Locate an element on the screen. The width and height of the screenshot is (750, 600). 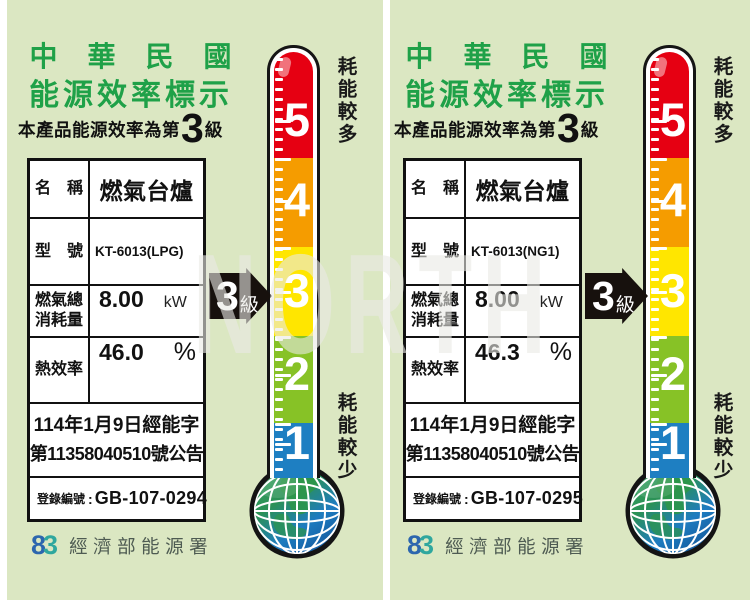
registration: 登錄編號 : GB-107-0294 is located at coordinates (118, 498).